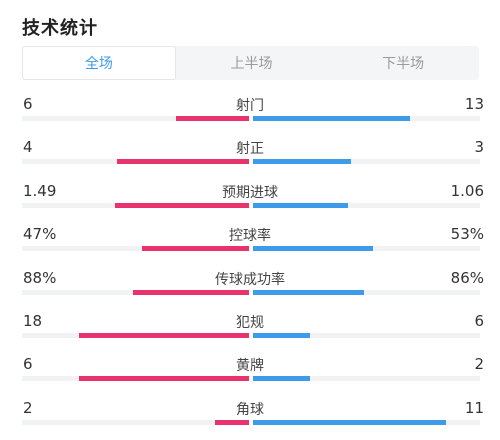  What do you see at coordinates (250, 366) in the screenshot?
I see `stat-label: 黄牌` at bounding box center [250, 366].